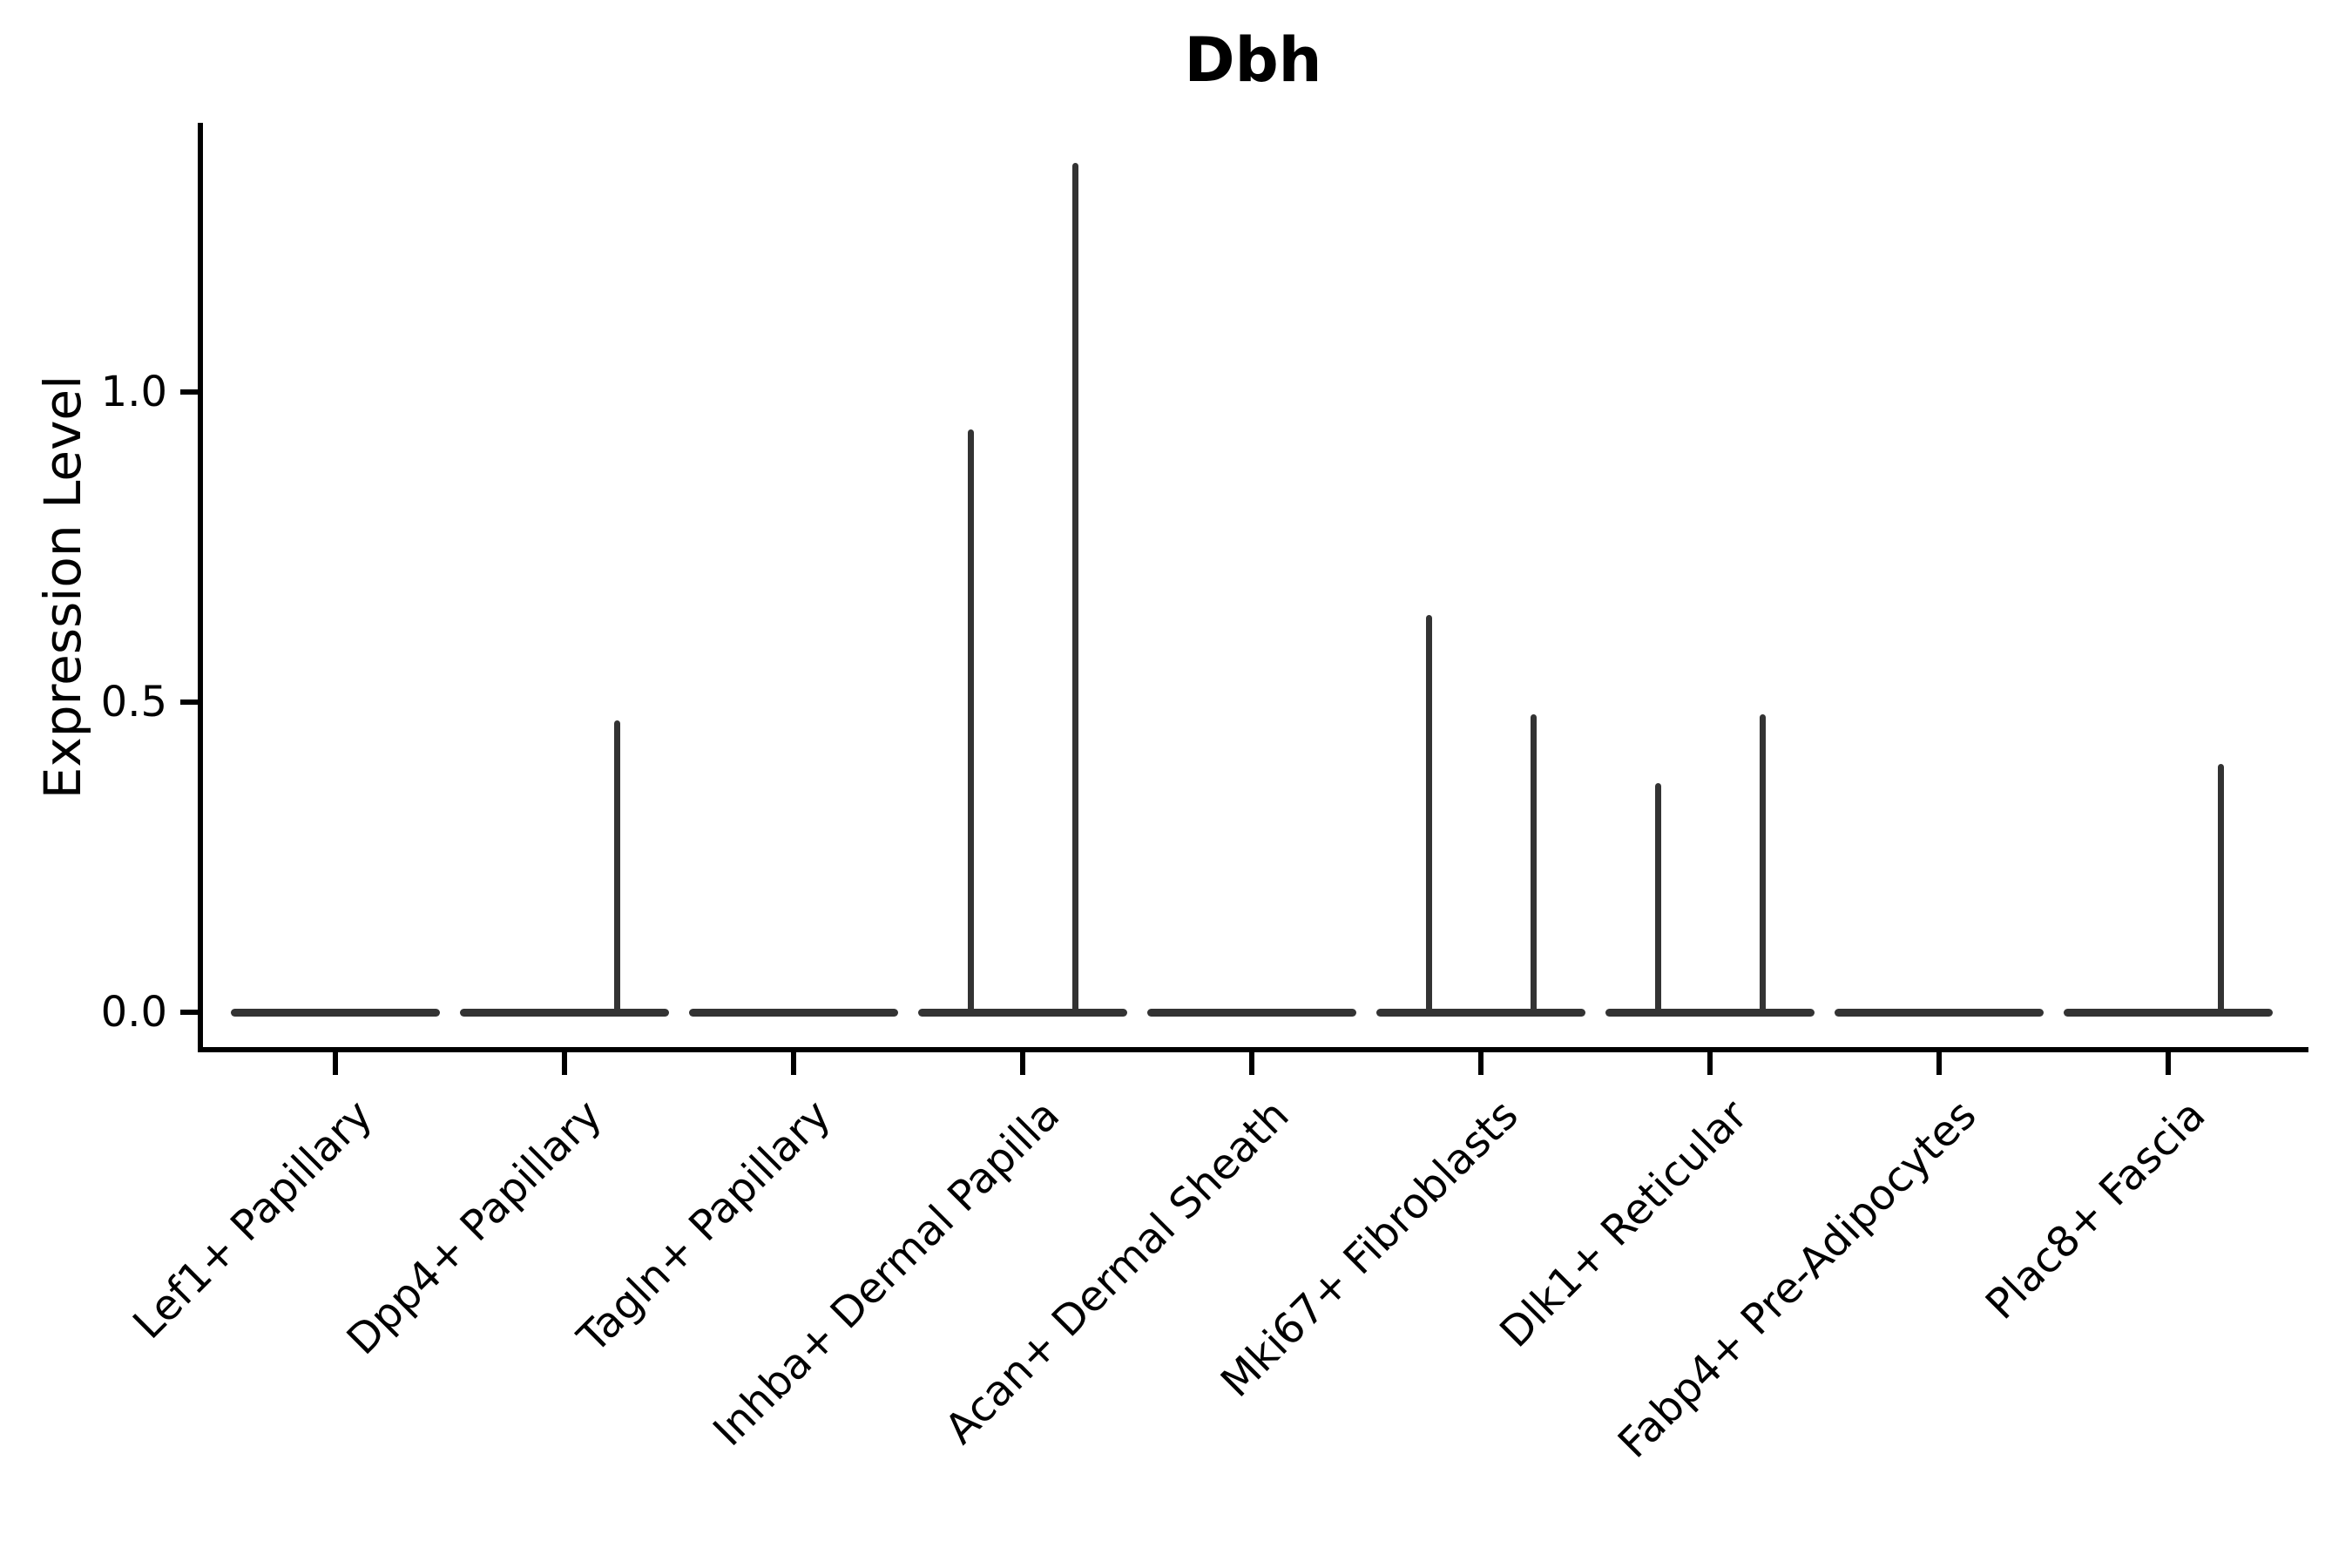 The width and height of the screenshot is (2352, 1568). I want to click on y-tick-label: 0.5, so click(134, 702).